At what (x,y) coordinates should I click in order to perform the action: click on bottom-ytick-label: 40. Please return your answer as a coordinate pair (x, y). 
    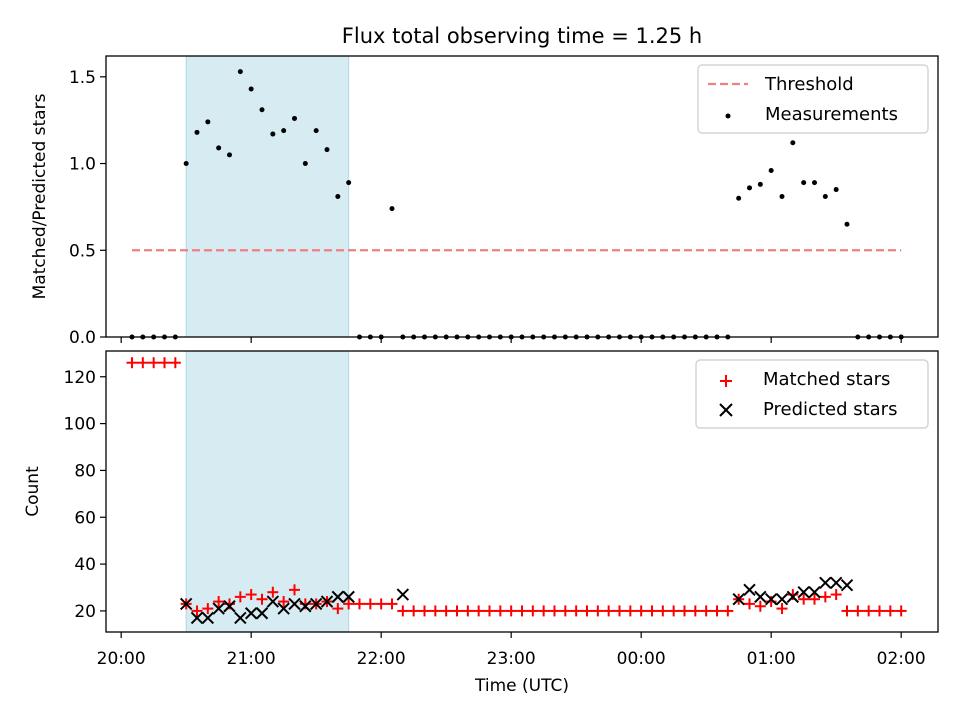
    Looking at the image, I should click on (85, 565).